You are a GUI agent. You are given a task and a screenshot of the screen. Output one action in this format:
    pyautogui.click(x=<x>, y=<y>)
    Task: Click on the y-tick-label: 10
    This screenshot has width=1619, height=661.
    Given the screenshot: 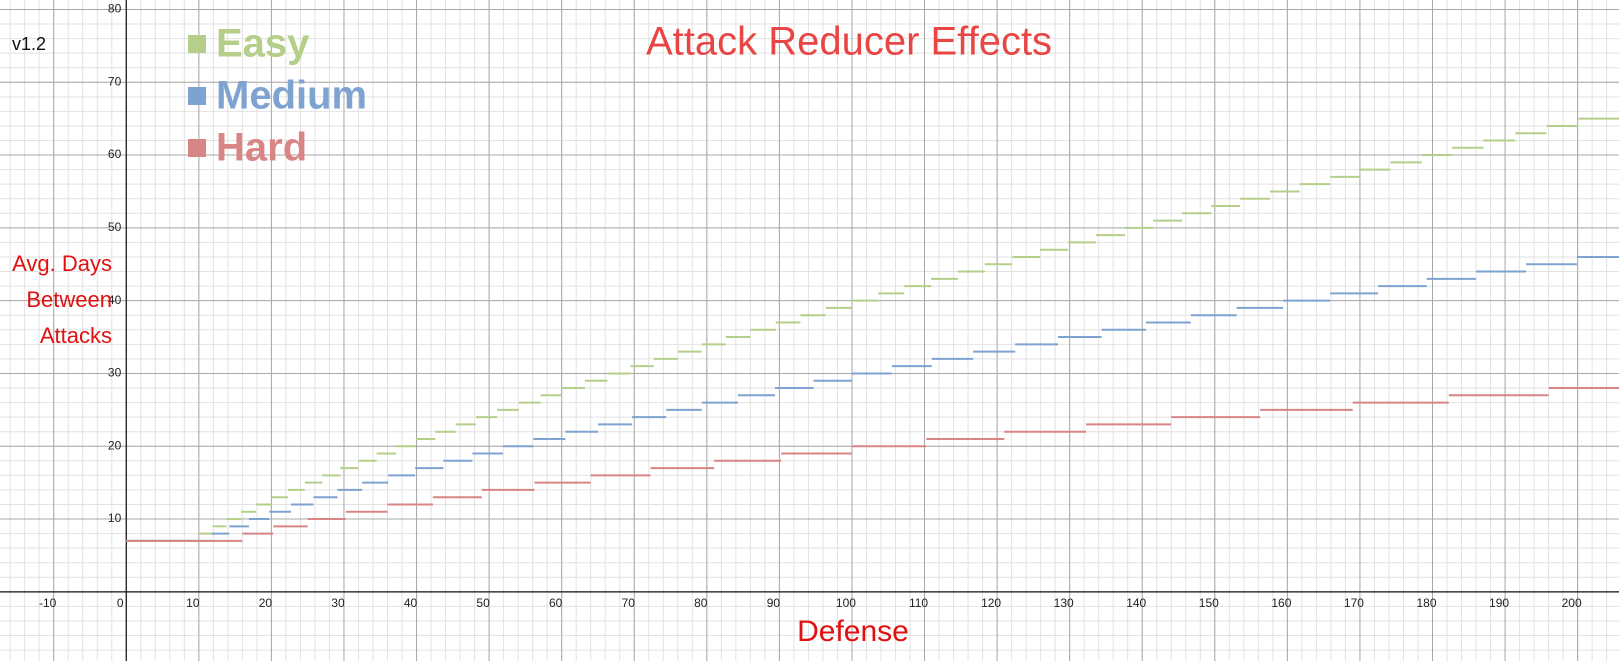 What is the action you would take?
    pyautogui.click(x=115, y=518)
    